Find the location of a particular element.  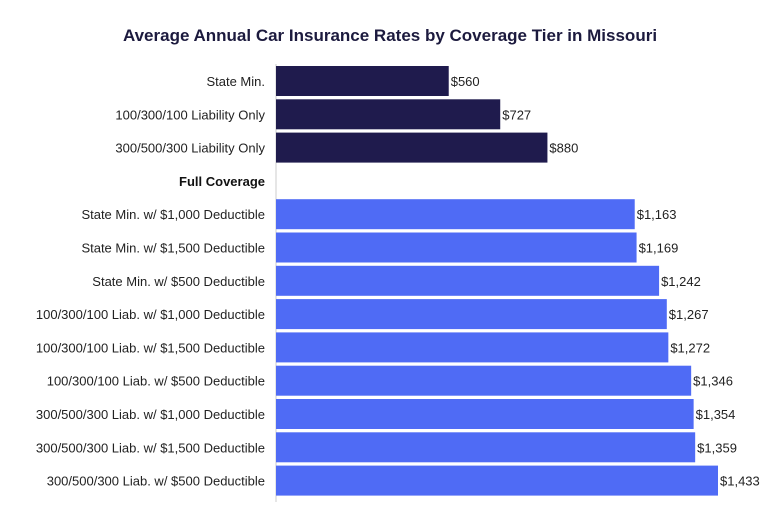

value-label-state-min-w-500-deductible: $1,242 is located at coordinates (681, 281).